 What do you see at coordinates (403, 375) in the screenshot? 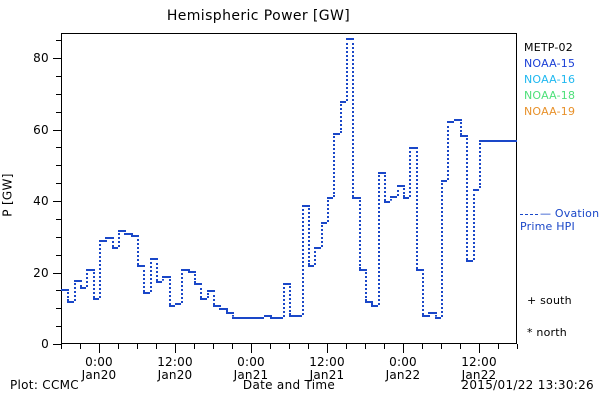
I see `x-tick-date: Jan22` at bounding box center [403, 375].